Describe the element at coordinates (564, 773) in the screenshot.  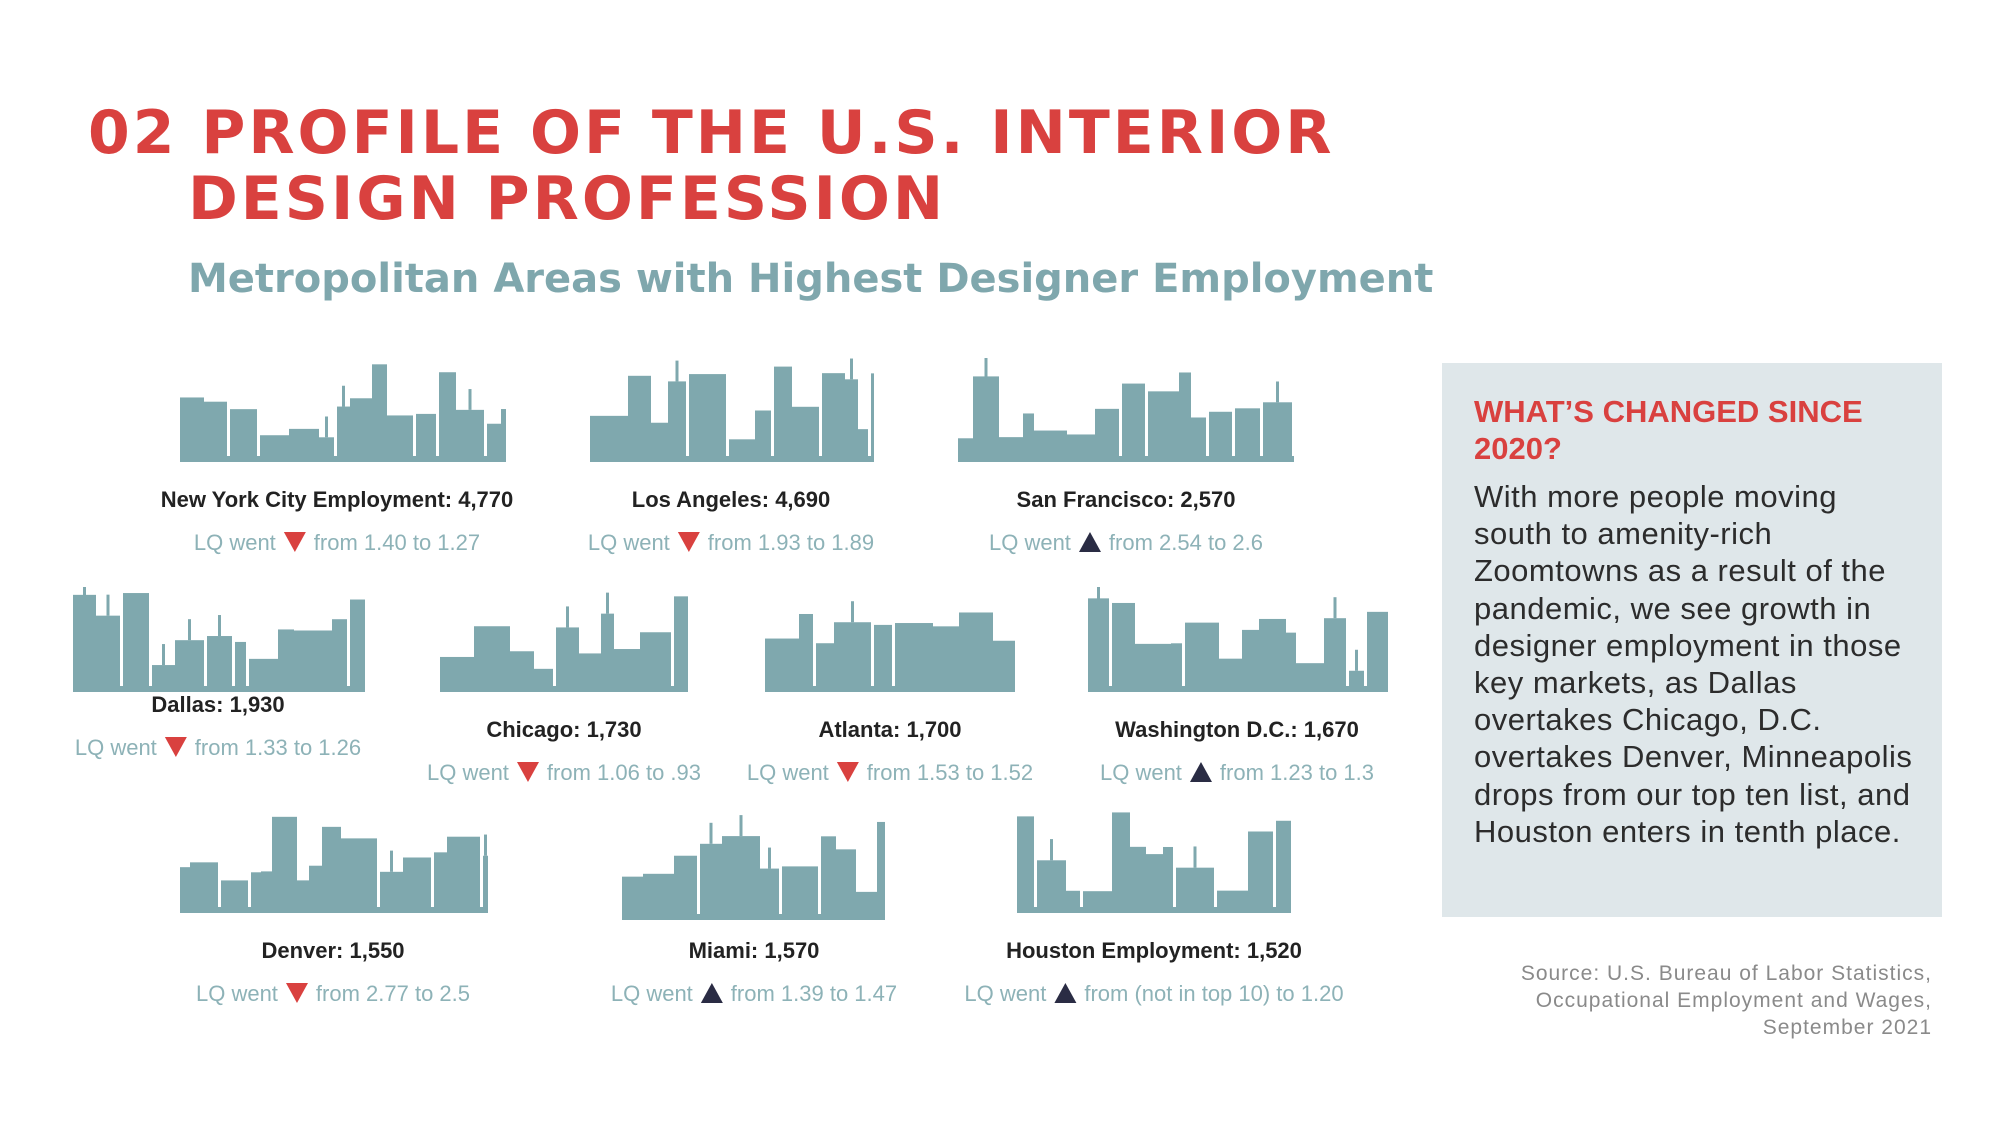
I see `city-lq-change: LQ went from 1.06 to .93` at that location.